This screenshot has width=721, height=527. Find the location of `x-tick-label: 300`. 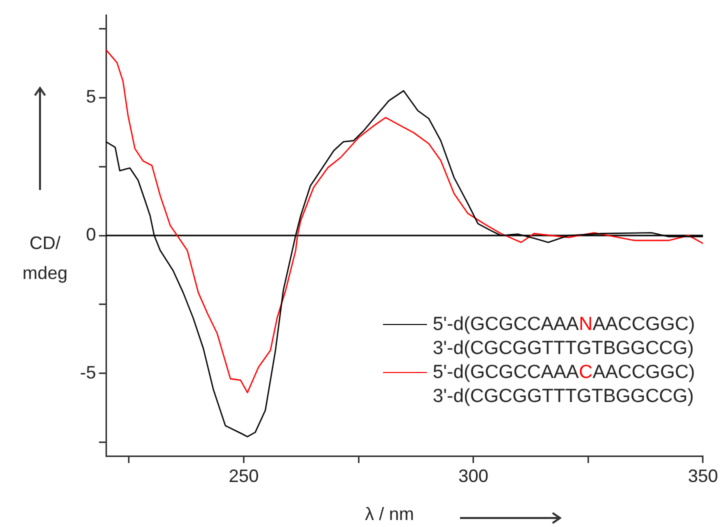

x-tick-label: 300 is located at coordinates (473, 476).